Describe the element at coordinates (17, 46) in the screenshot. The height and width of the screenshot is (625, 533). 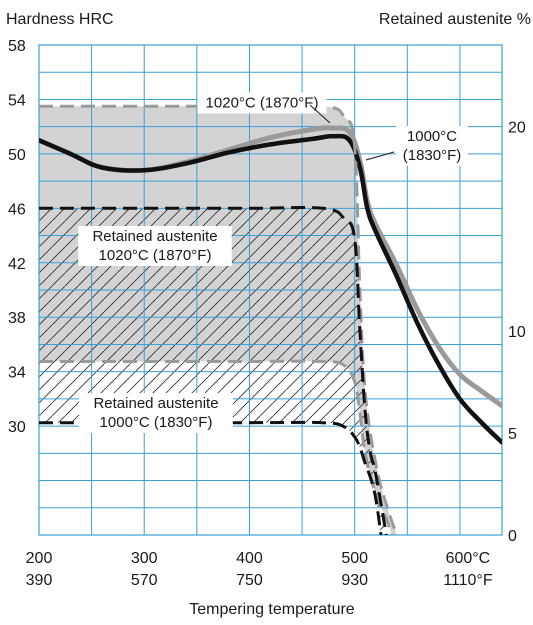
I see `y-tick-left-label: 58` at that location.